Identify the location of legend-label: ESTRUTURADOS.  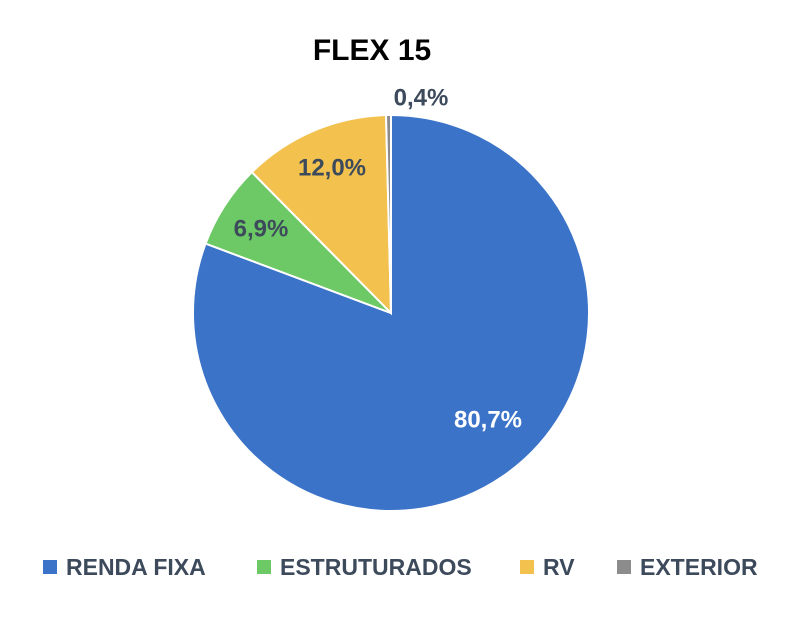
(376, 566).